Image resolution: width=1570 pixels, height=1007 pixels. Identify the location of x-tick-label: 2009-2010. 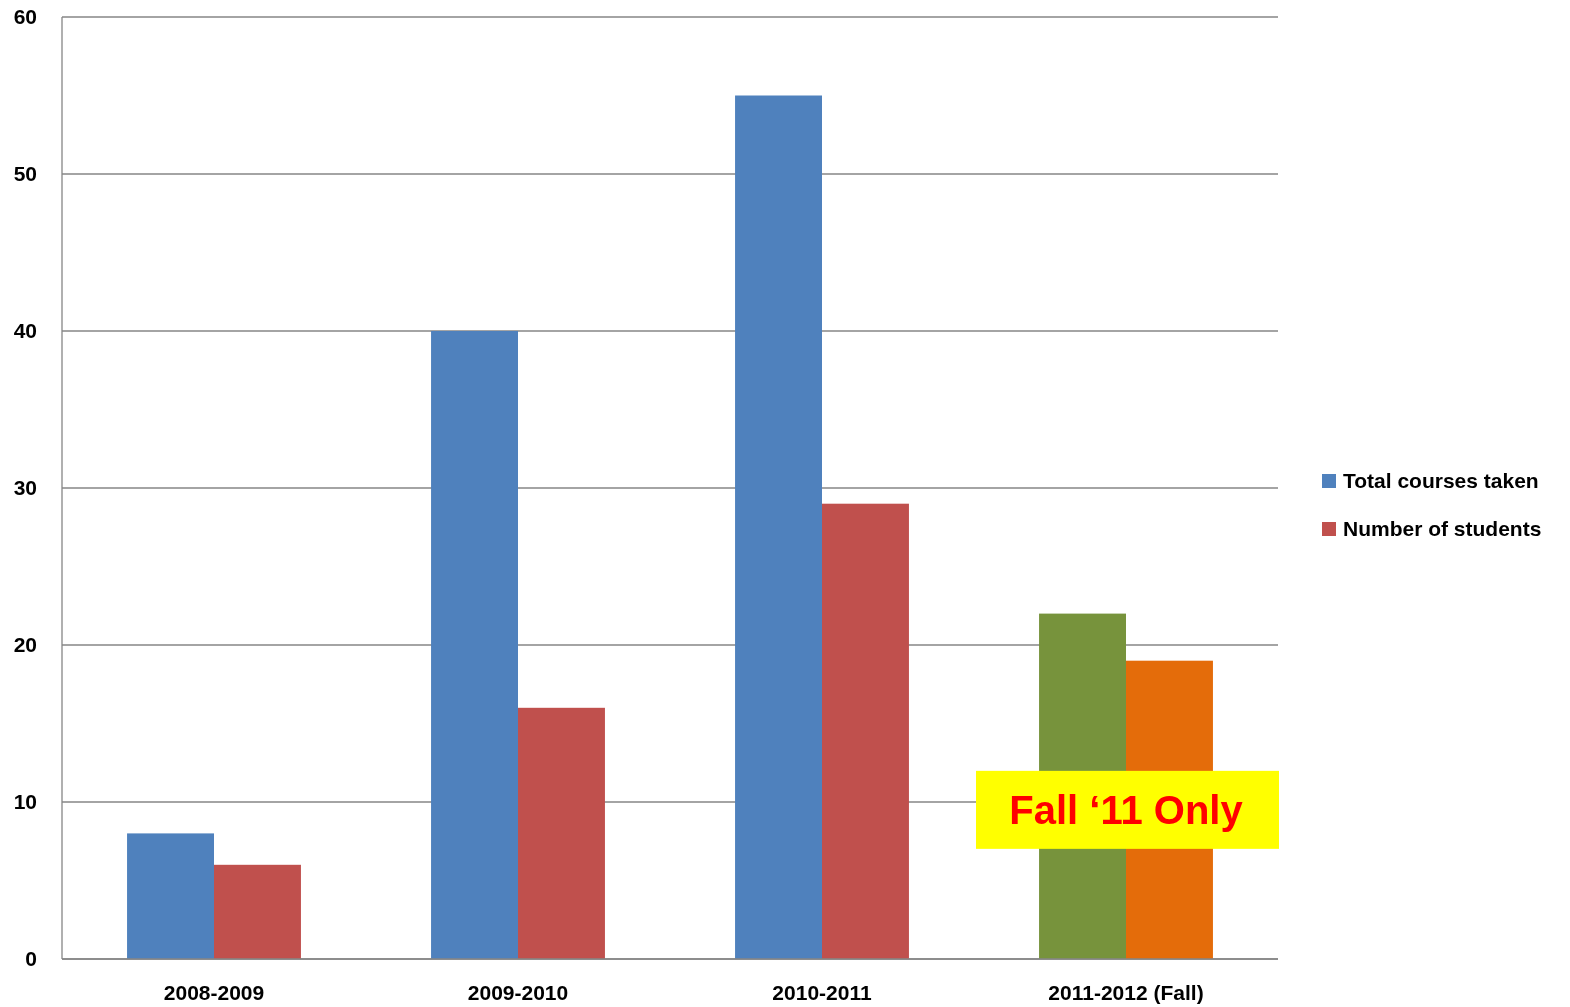
(518, 992).